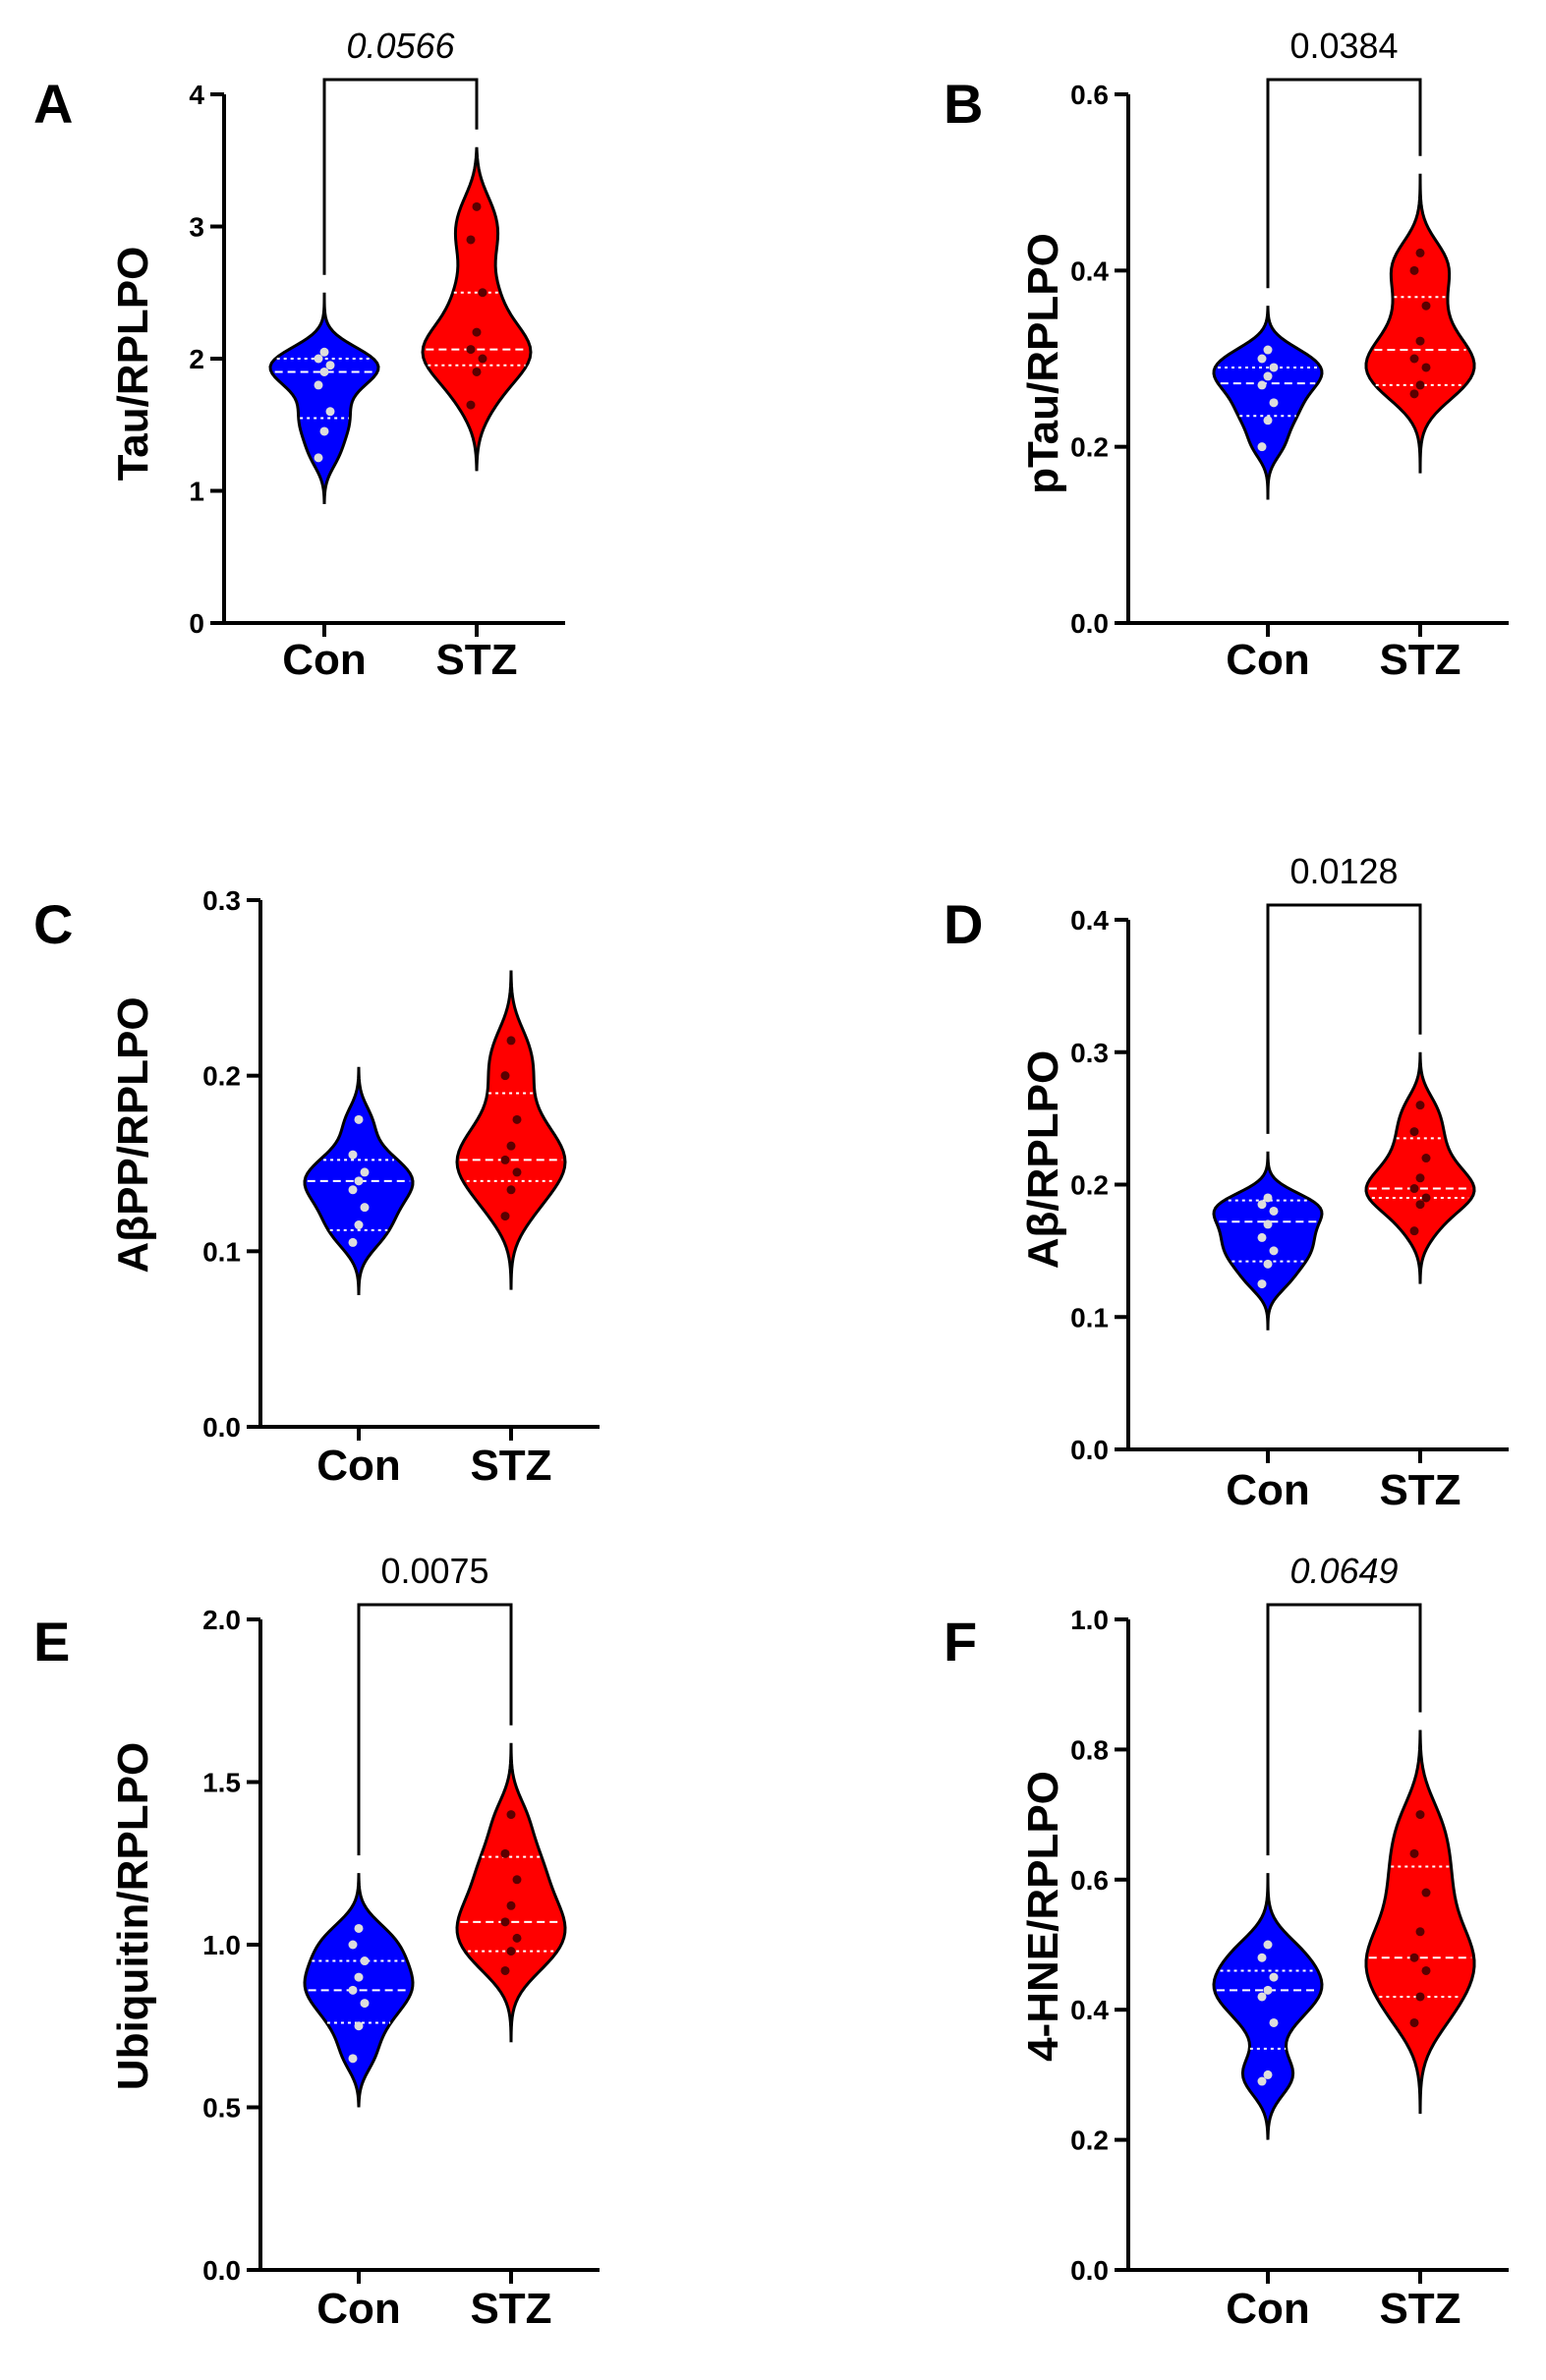 This screenshot has height=2380, width=1546. What do you see at coordinates (1089, 1749) in the screenshot?
I see `y-tick-label: 0.8` at bounding box center [1089, 1749].